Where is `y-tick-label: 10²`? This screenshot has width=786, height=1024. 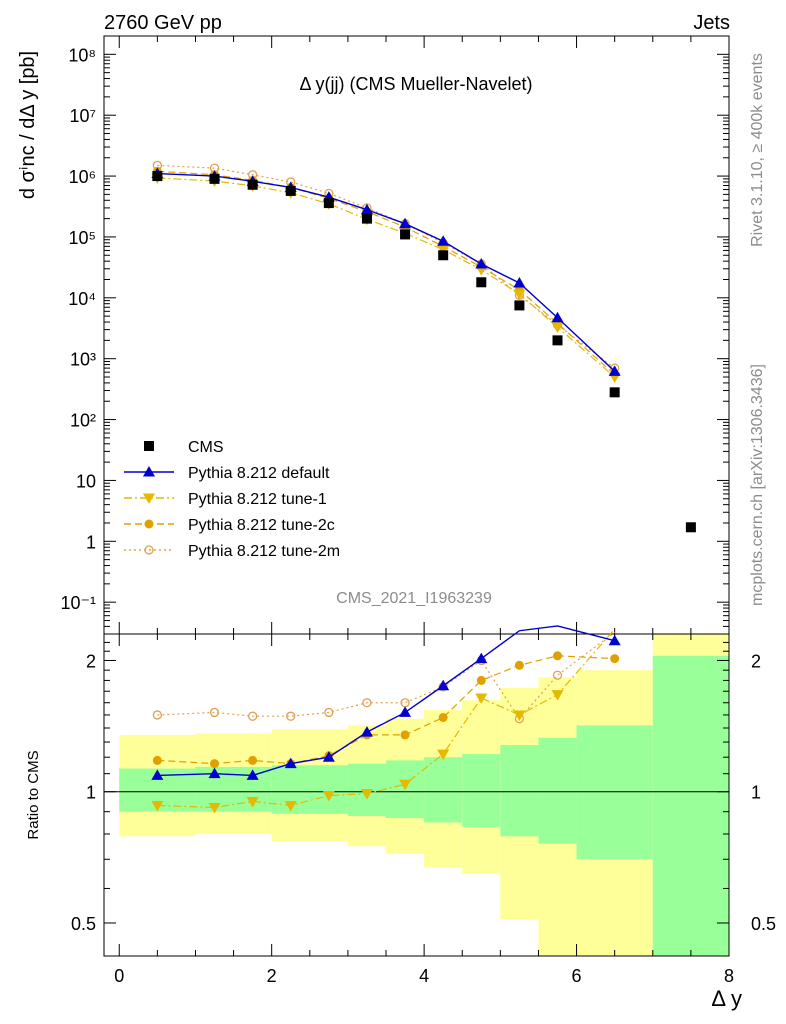 y-tick-label: 10² is located at coordinates (83, 421).